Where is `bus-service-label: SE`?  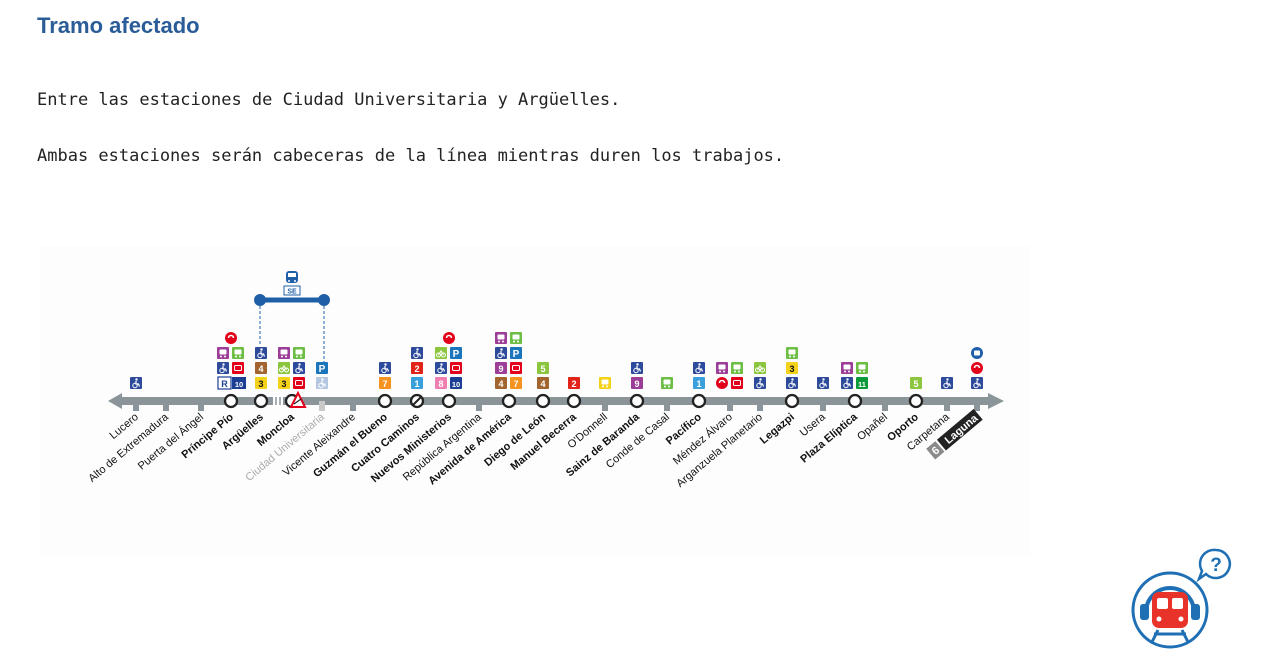 bus-service-label: SE is located at coordinates (292, 292).